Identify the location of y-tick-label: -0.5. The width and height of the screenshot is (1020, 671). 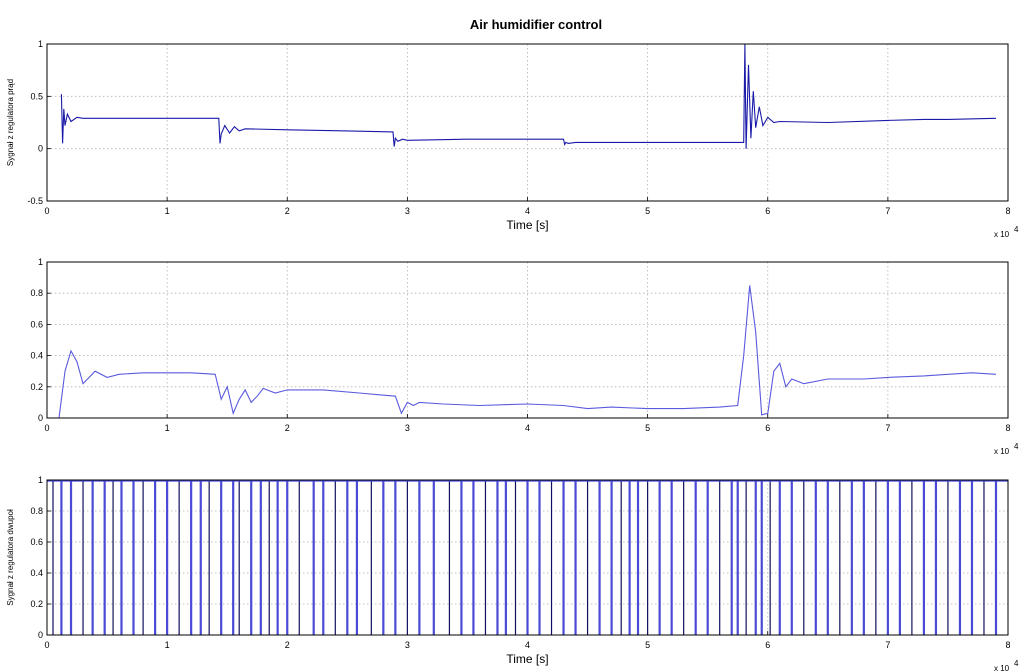
(35, 201).